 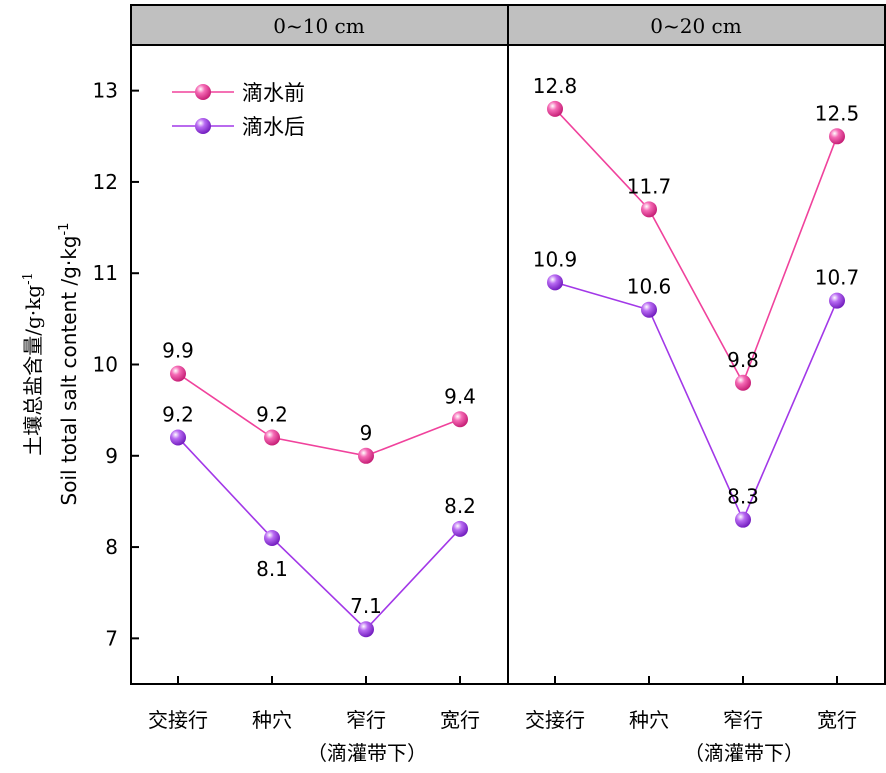 What do you see at coordinates (460, 506) in the screenshot?
I see `data-label: 8.2` at bounding box center [460, 506].